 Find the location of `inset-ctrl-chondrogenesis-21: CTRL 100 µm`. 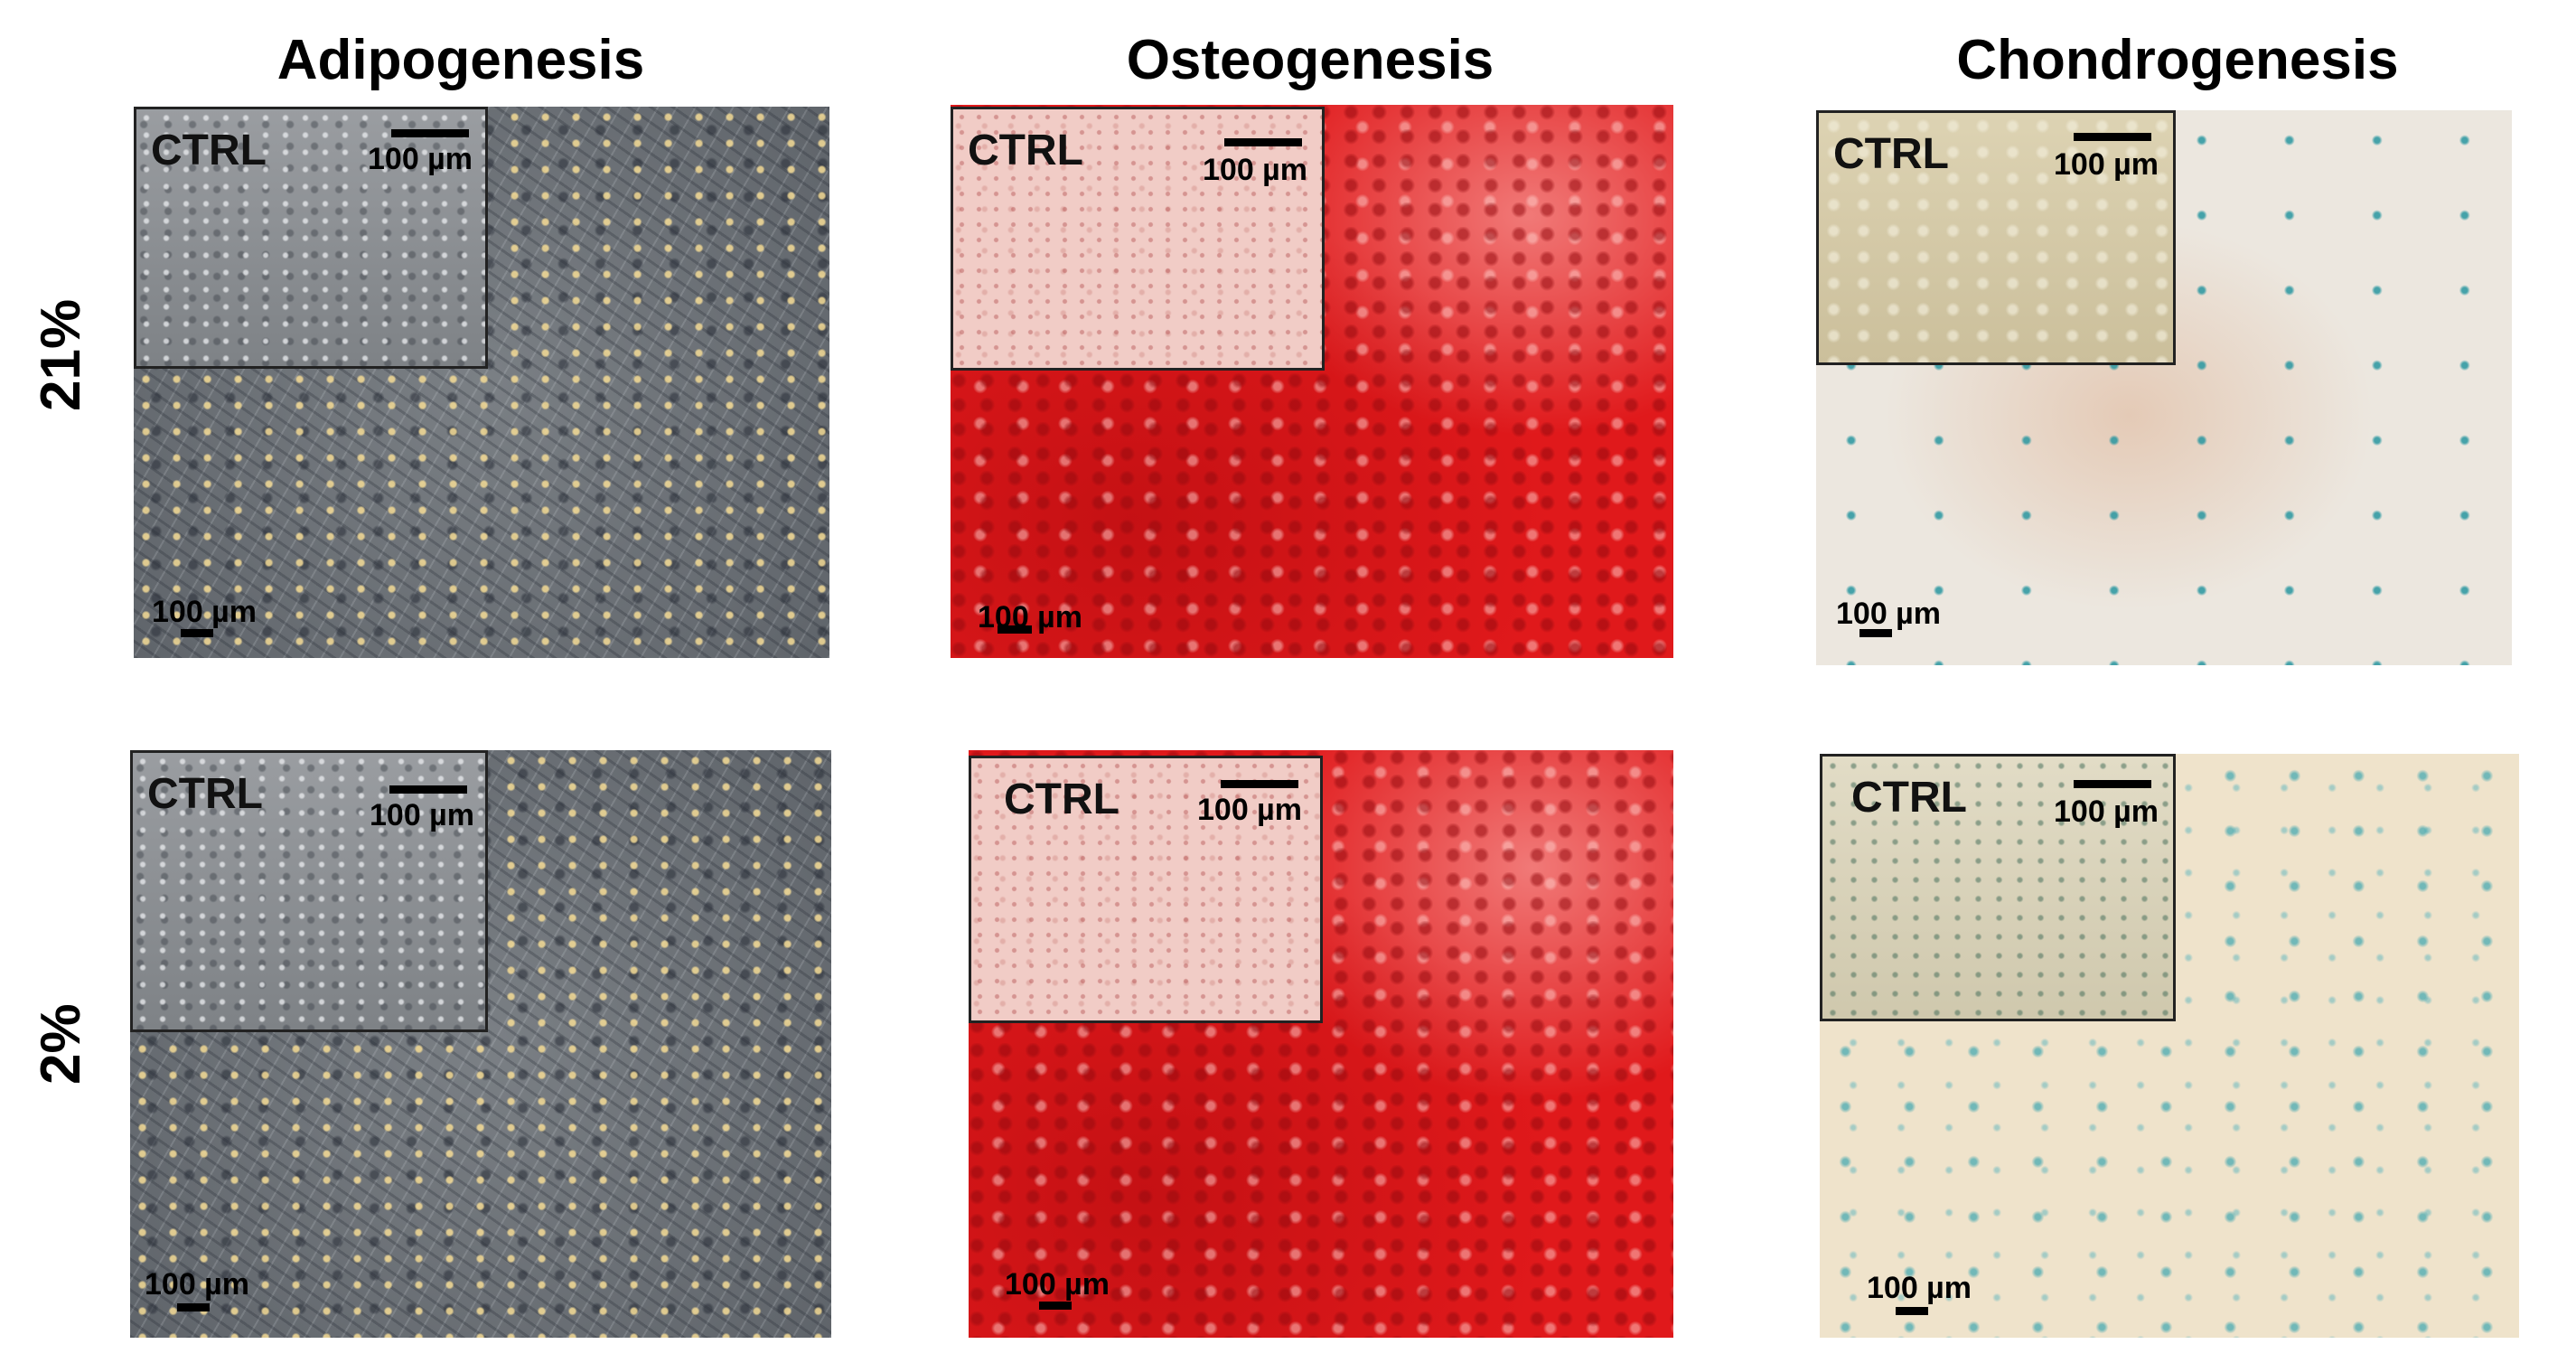

inset-ctrl-chondrogenesis-21: CTRL 100 µm is located at coordinates (1996, 237).